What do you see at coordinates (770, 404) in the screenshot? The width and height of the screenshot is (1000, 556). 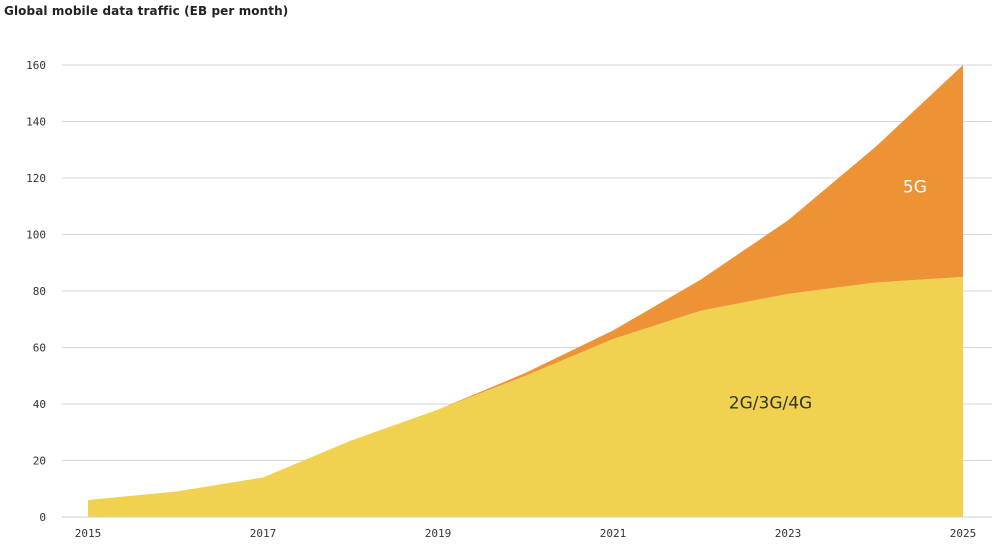 I see `series-label-0: 2G/3G/4G` at bounding box center [770, 404].